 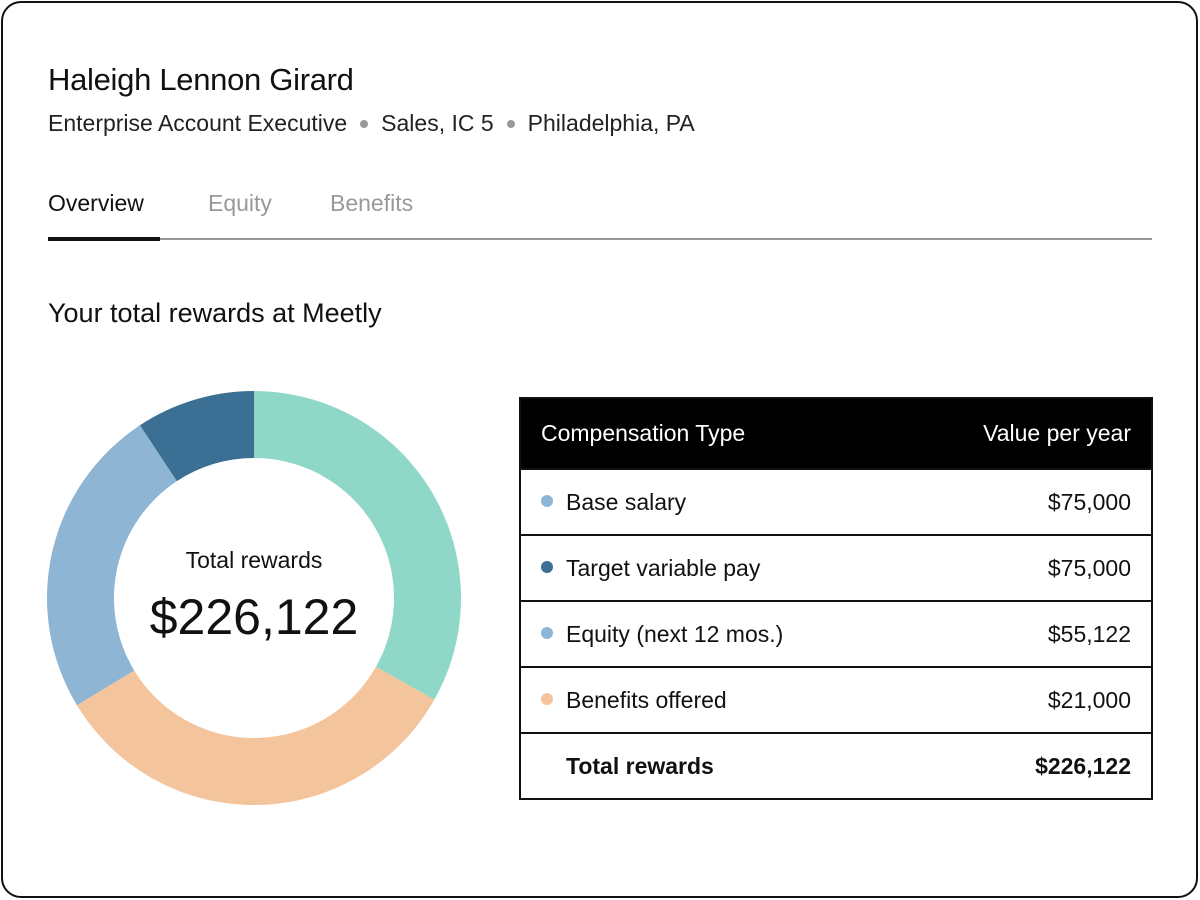 What do you see at coordinates (600, 215) in the screenshot?
I see `tab-bar: Overview Equity Benefits` at bounding box center [600, 215].